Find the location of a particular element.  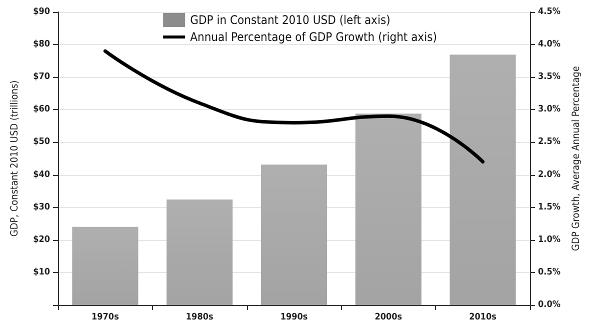

y2-tick-label: 3.5% is located at coordinates (549, 77).